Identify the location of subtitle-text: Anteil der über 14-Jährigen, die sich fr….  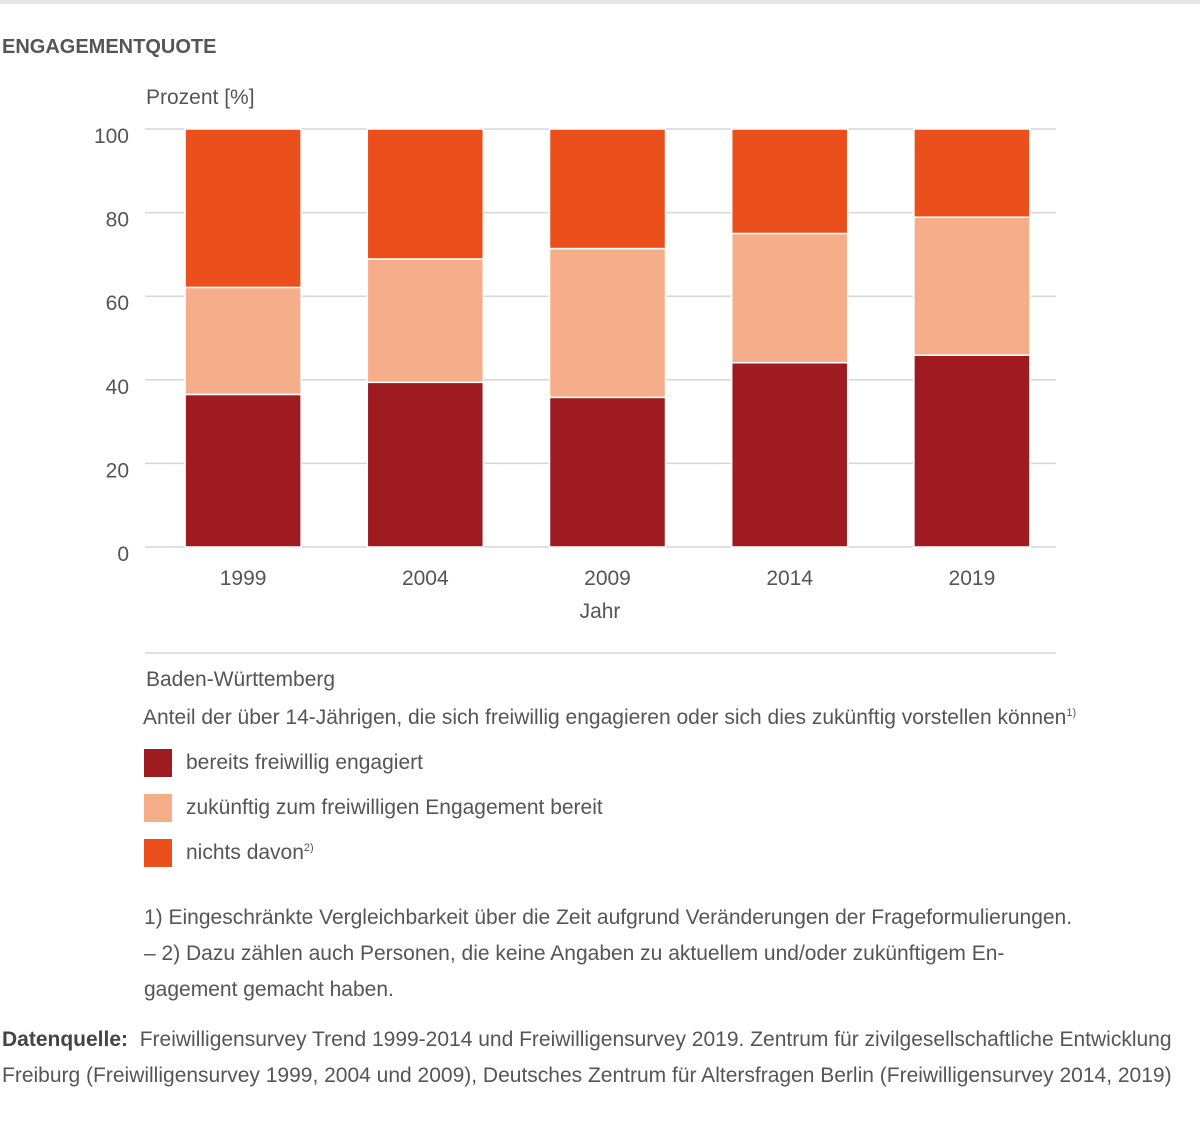
(605, 717).